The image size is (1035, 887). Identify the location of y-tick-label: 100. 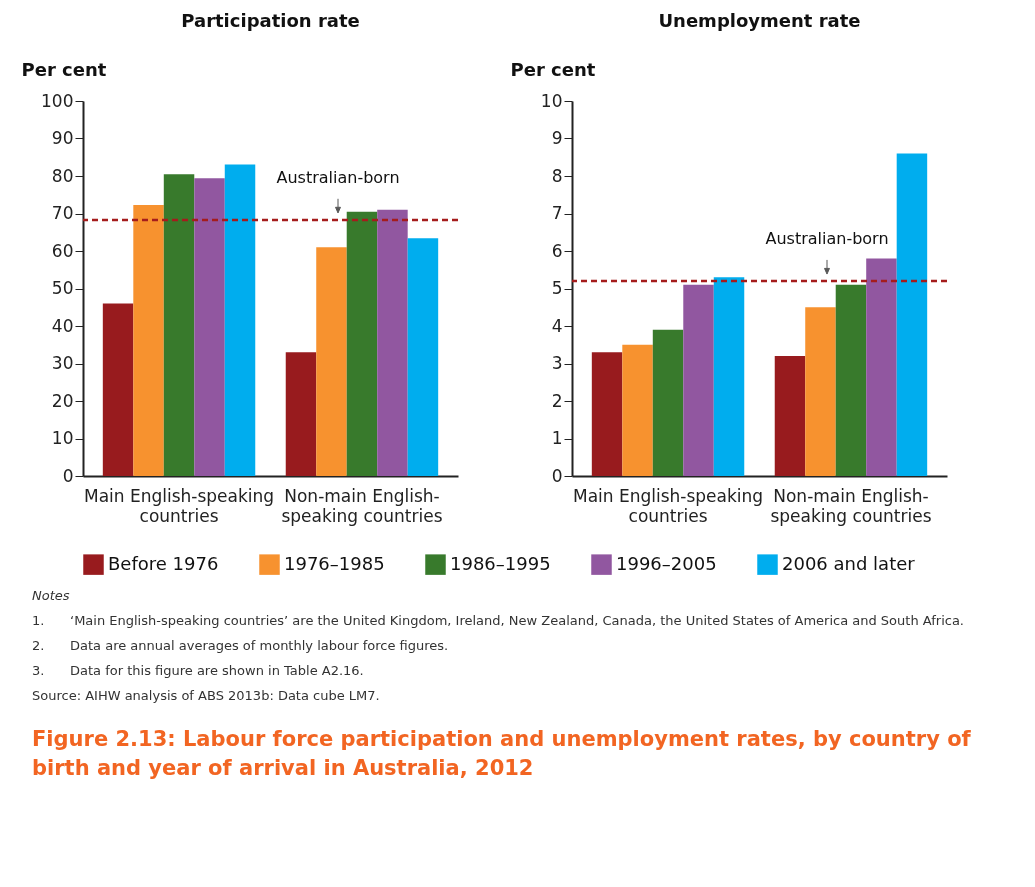
(57, 100).